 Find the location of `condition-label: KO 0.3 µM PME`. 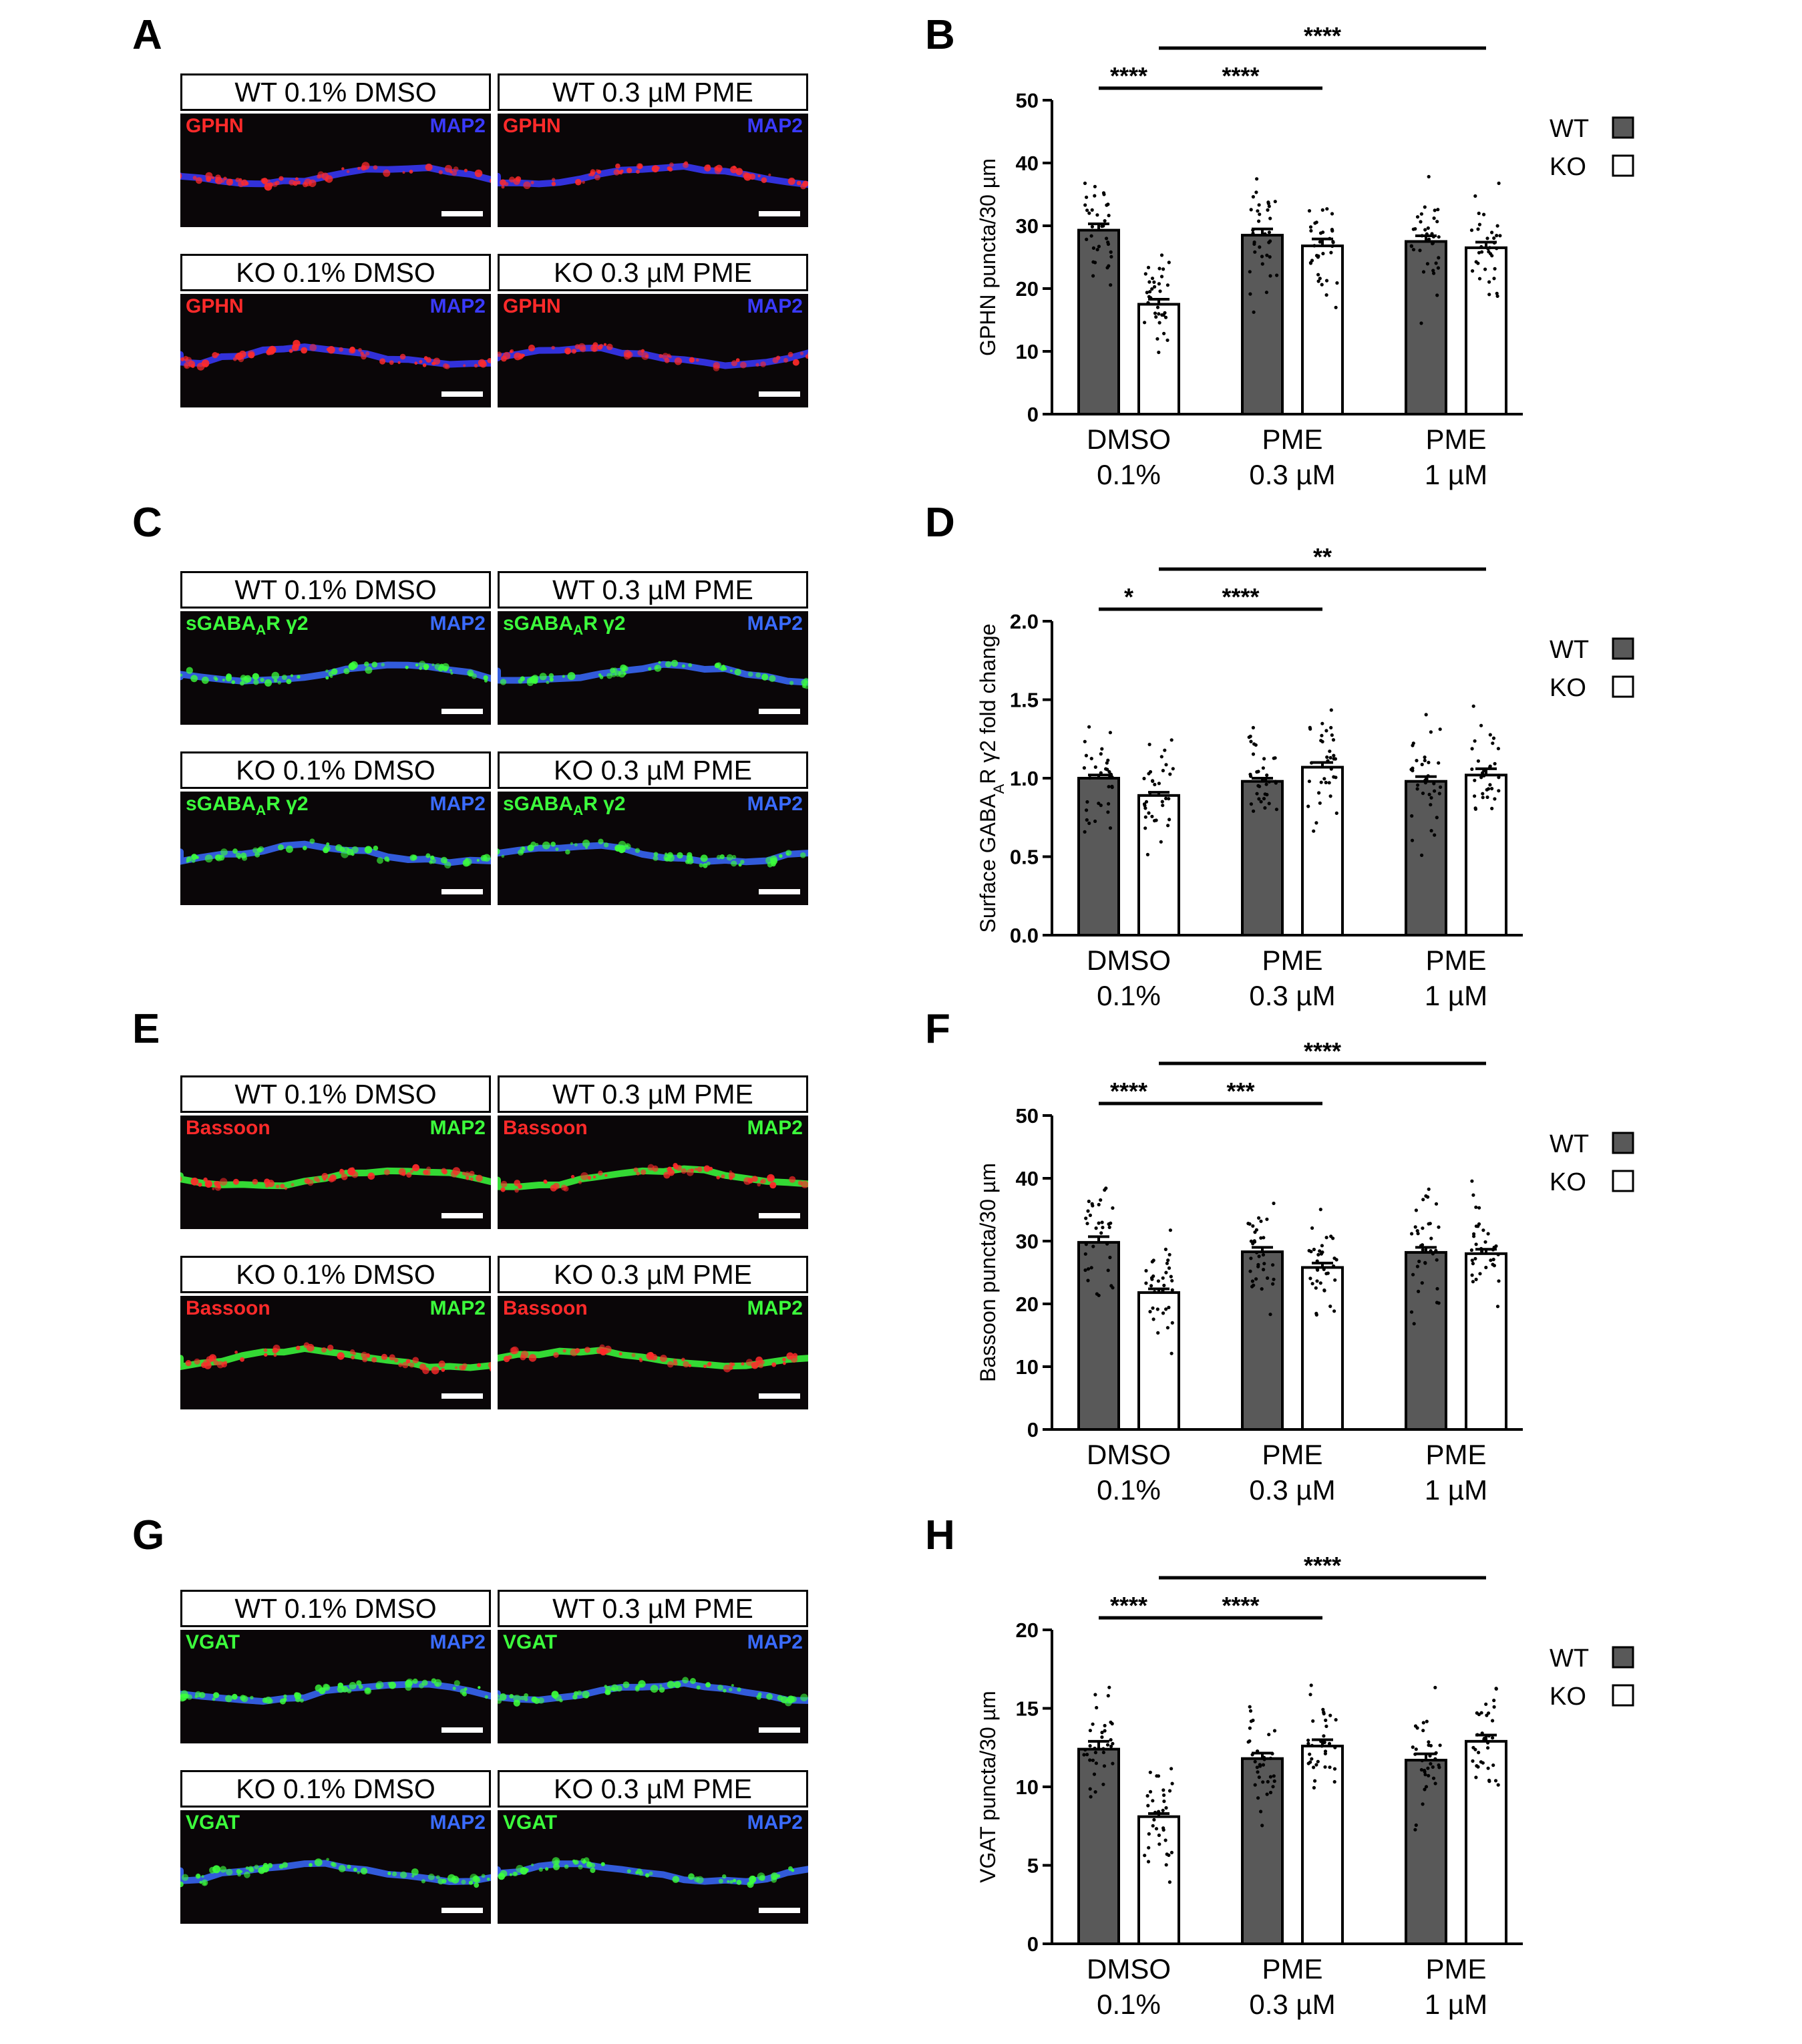

condition-label: KO 0.3 µM PME is located at coordinates (653, 770).